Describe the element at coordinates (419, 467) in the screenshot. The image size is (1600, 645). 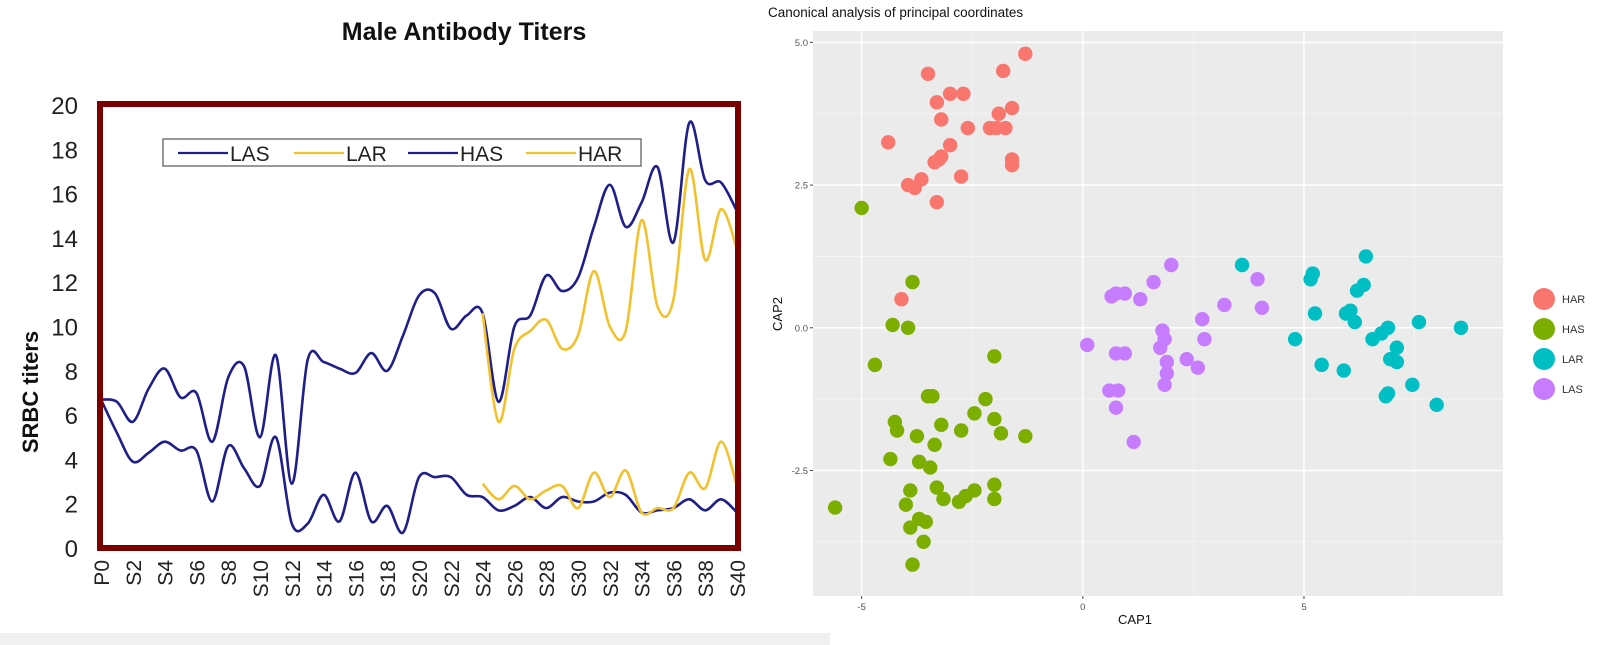
I see `series-line-las` at that location.